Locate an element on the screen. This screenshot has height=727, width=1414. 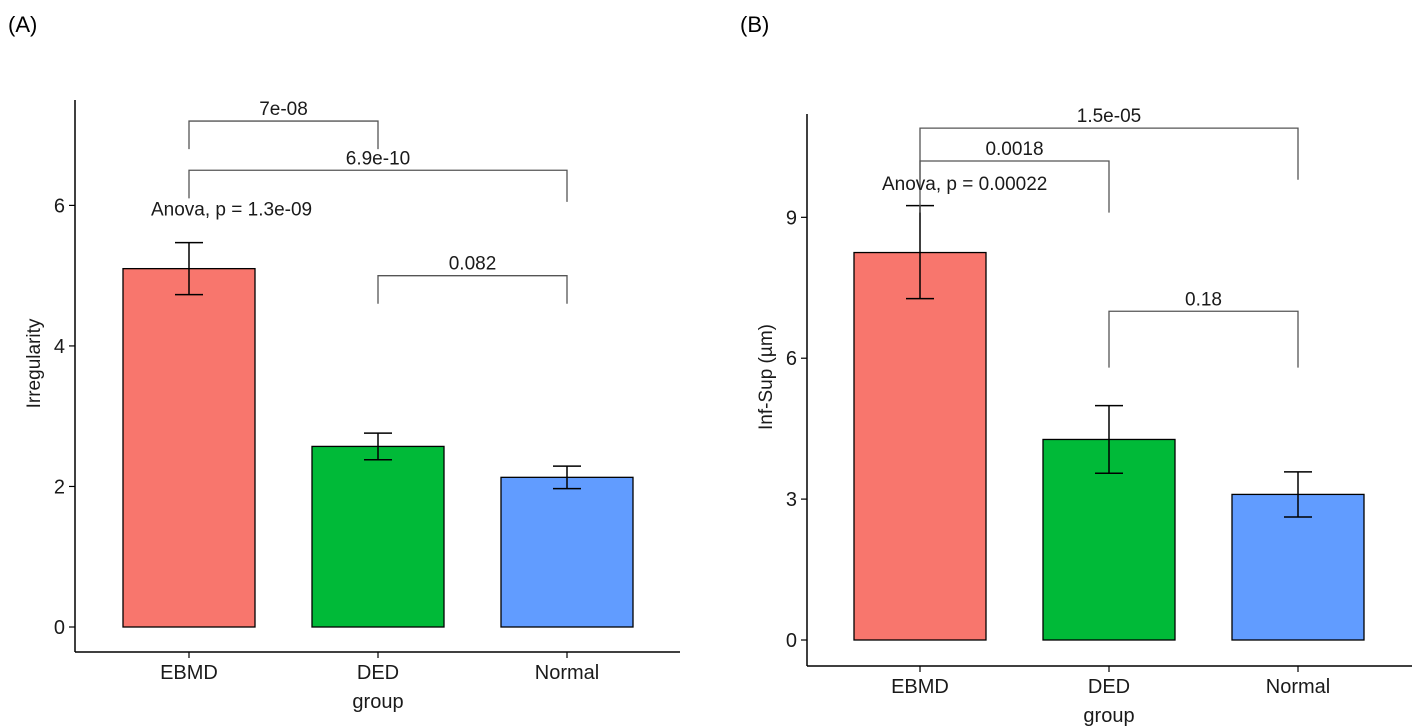
y-tick-label: 9 is located at coordinates (791, 218).